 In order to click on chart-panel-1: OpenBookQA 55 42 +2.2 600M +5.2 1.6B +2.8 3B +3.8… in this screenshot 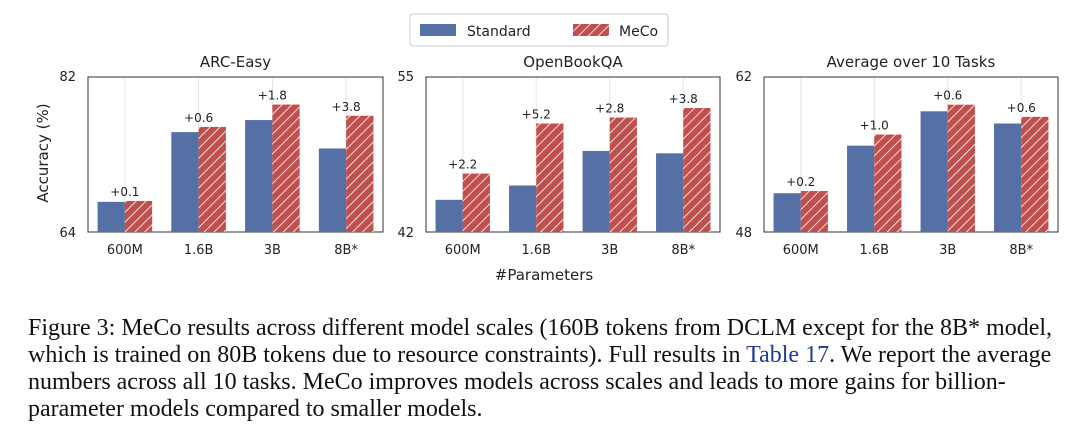, I will do `click(559, 155)`.